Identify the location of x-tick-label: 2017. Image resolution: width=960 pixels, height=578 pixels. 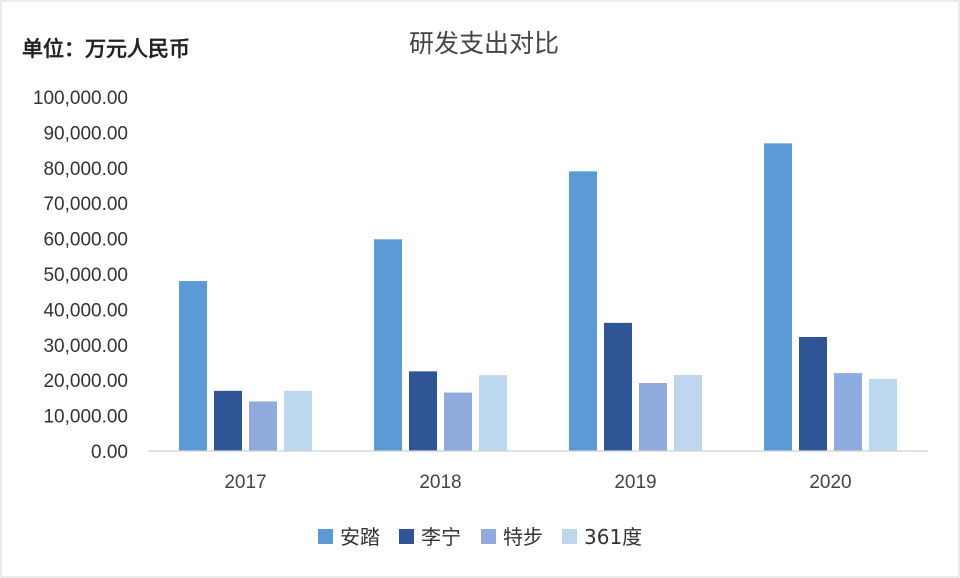
(245, 482).